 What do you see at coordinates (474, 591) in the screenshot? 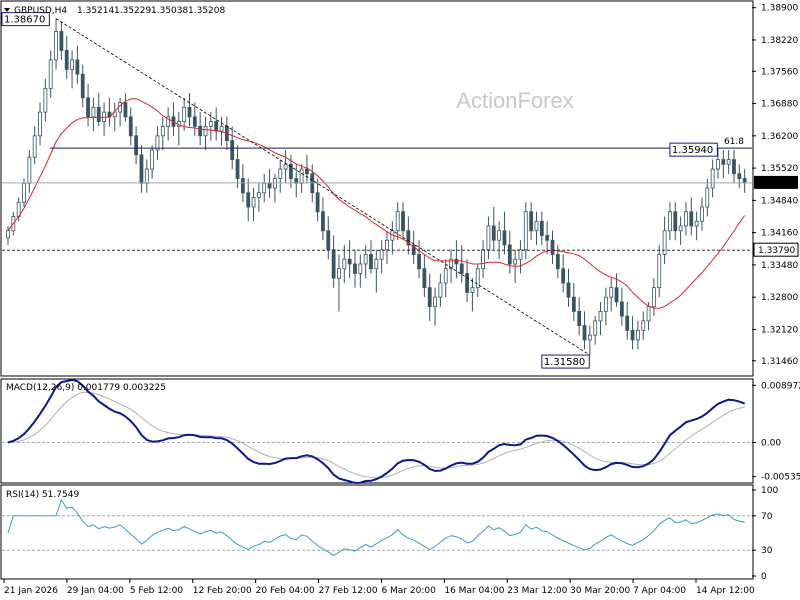
I see `time-tick-label: 16 Mar 04:00` at bounding box center [474, 591].